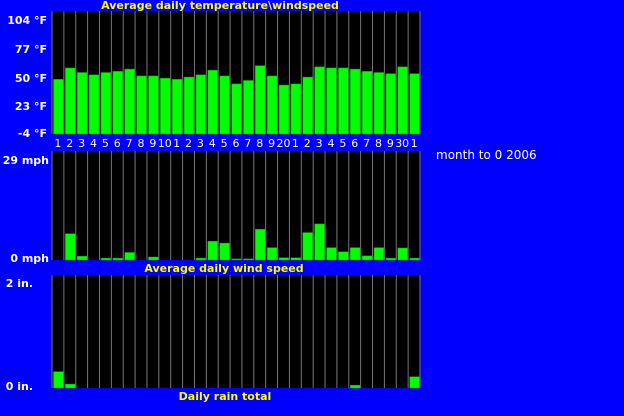 Image resolution: width=624 pixels, height=416 pixels. I want to click on rain-y-tick-label: 2 in., so click(19, 283).